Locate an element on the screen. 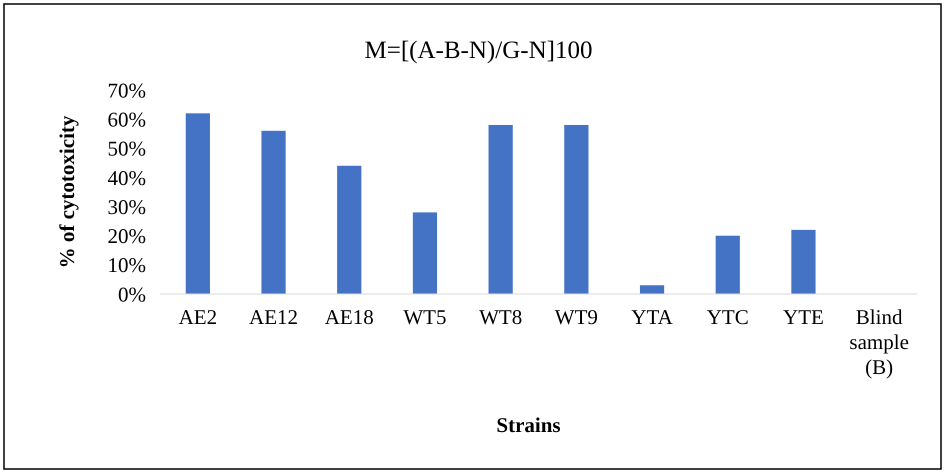  y-axis-title: % of cytotoxicity is located at coordinates (67, 191).